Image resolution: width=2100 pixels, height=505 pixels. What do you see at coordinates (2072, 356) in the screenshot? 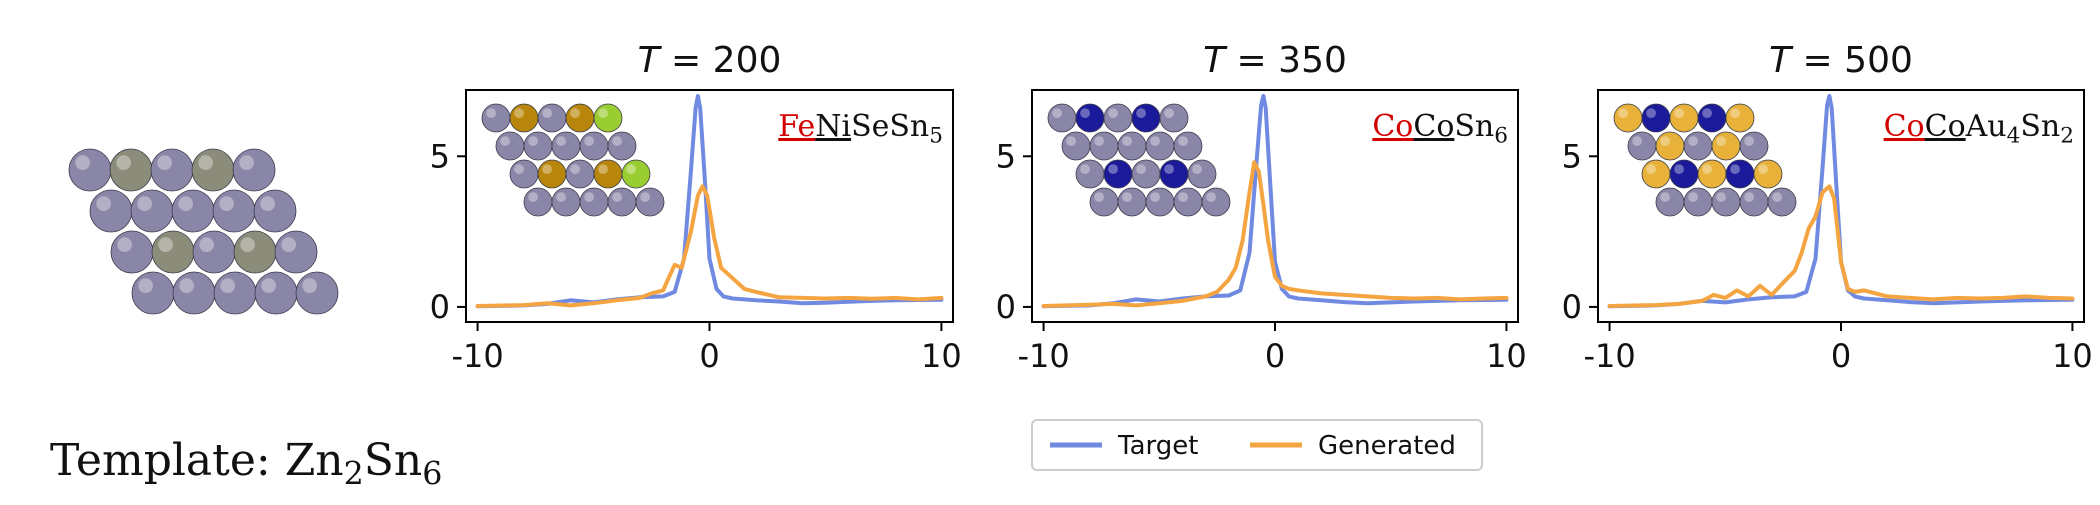
I see `x-tick-label: 10` at bounding box center [2072, 356].